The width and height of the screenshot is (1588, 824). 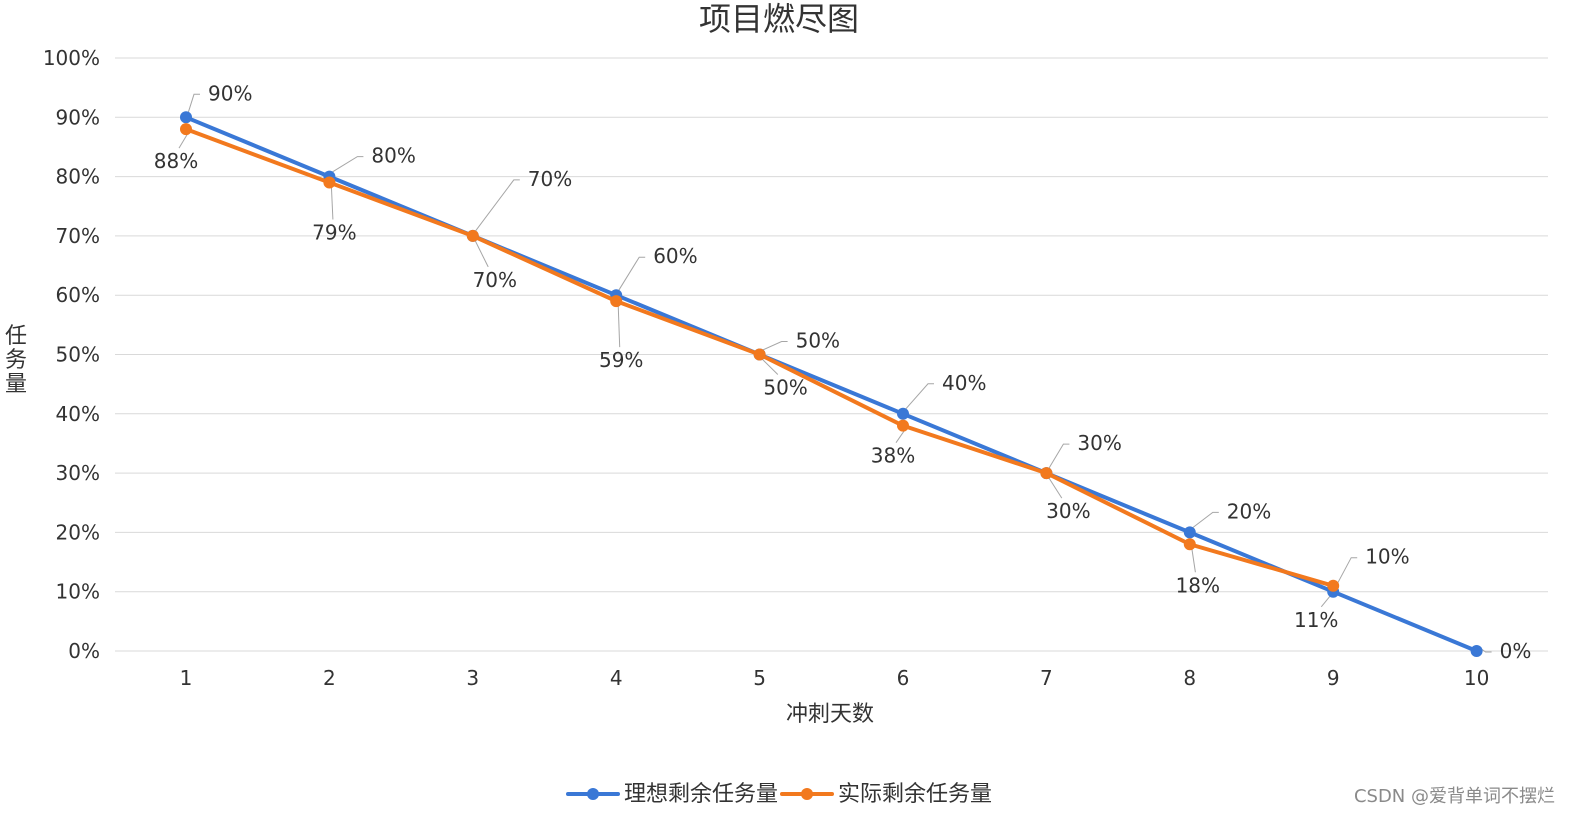 I want to click on y-tick-label: 80%, so click(x=78, y=177).